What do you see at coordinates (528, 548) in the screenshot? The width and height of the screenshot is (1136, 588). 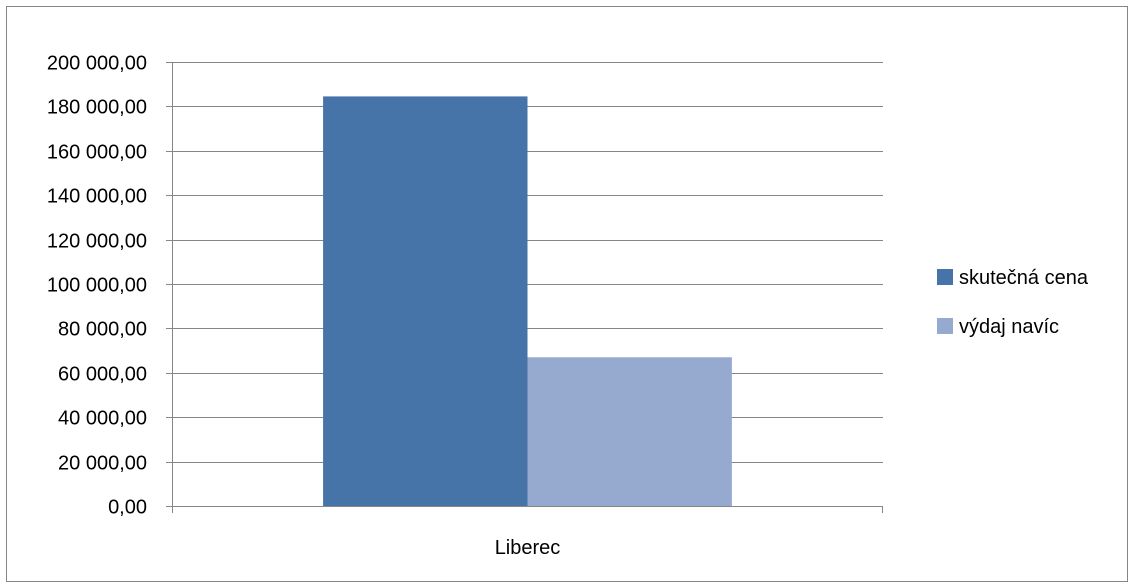 I see `x-category-label: Liberec` at bounding box center [528, 548].